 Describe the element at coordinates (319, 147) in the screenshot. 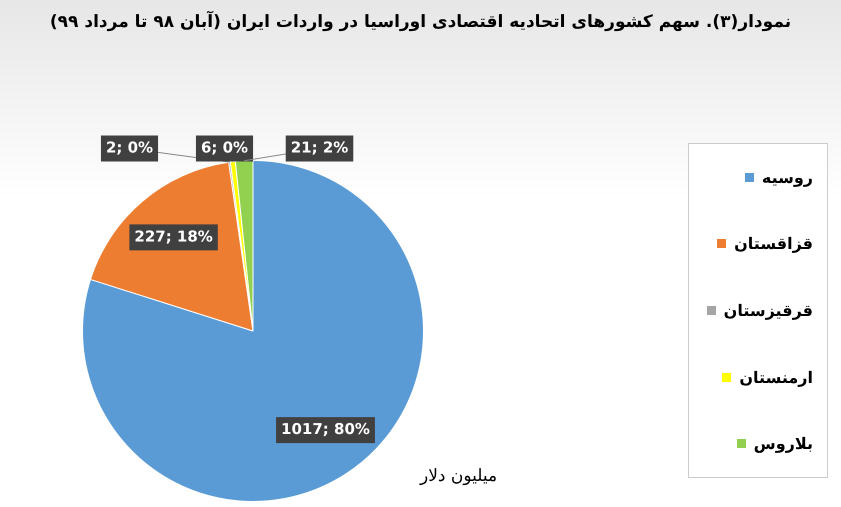

I see `data-label: 21; 2%` at that location.